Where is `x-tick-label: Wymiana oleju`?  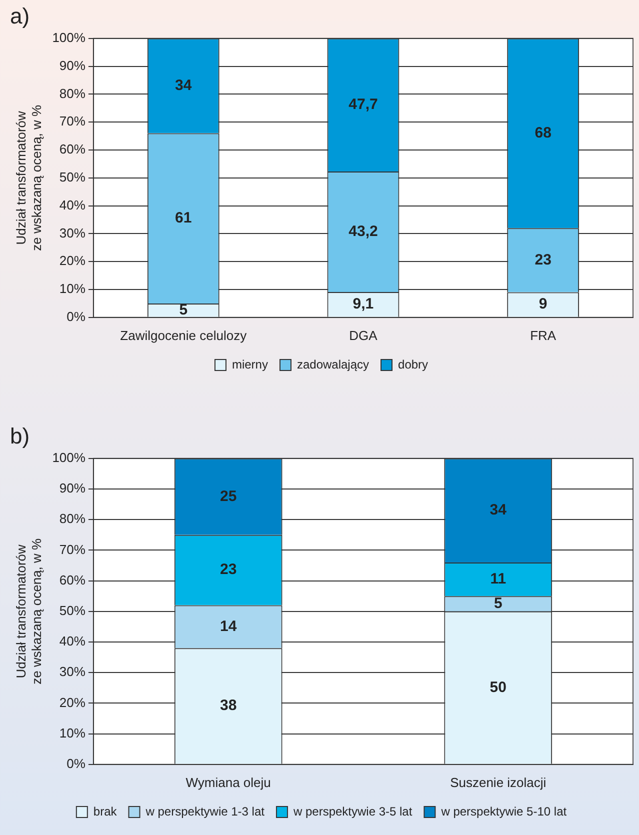 x-tick-label: Wymiana oleju is located at coordinates (228, 782).